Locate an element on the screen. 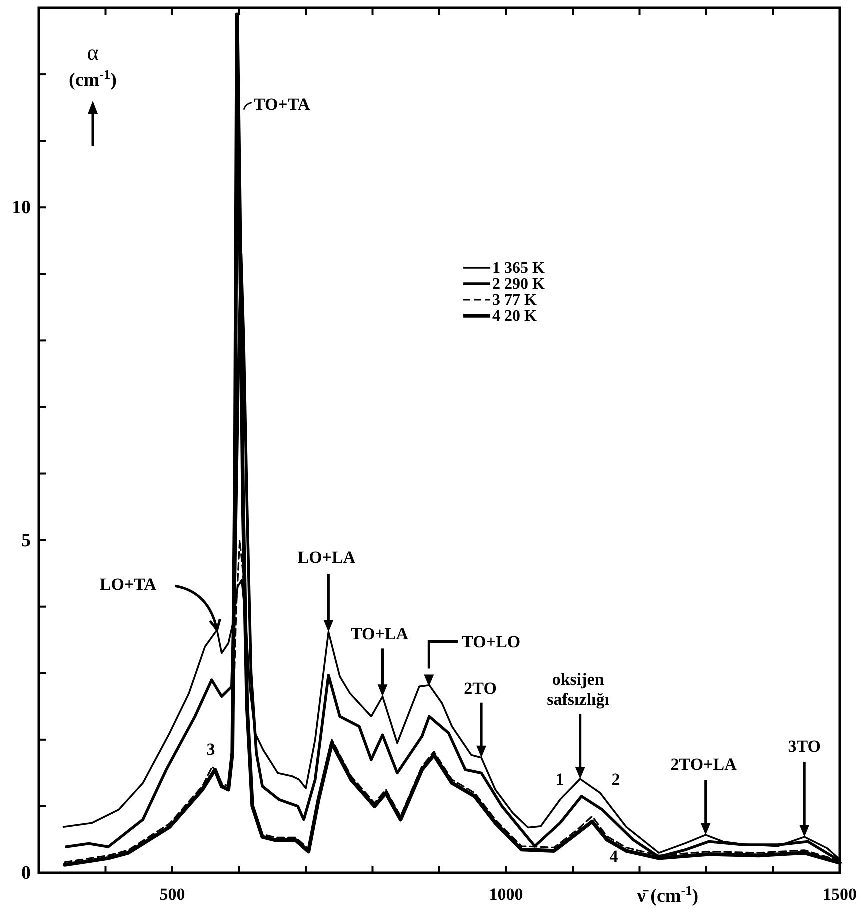  annotation: LO+TA is located at coordinates (129, 584).